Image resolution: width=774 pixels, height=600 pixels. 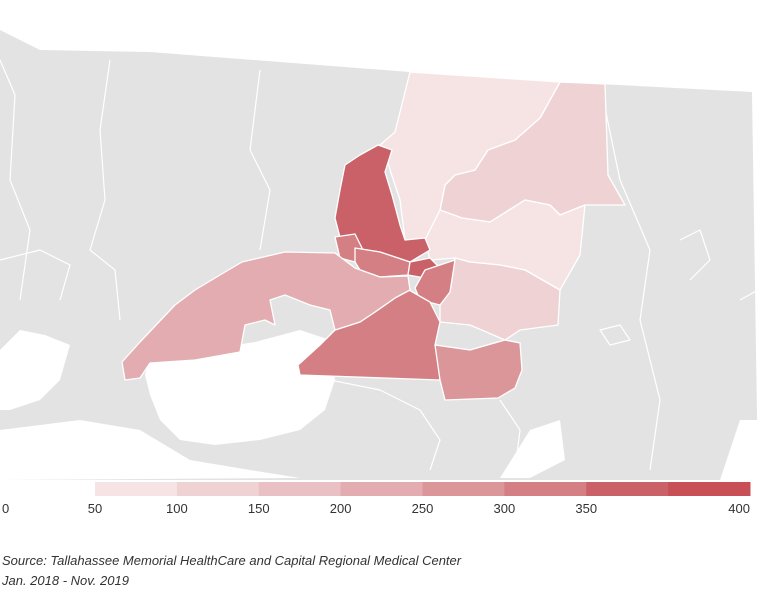 What do you see at coordinates (341, 508) in the screenshot?
I see `legend-tick-label: 200` at bounding box center [341, 508].